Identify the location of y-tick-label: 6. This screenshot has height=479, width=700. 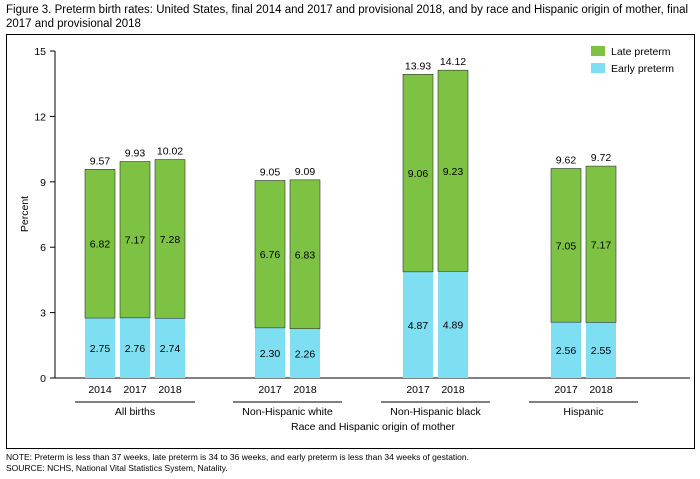
(43, 248).